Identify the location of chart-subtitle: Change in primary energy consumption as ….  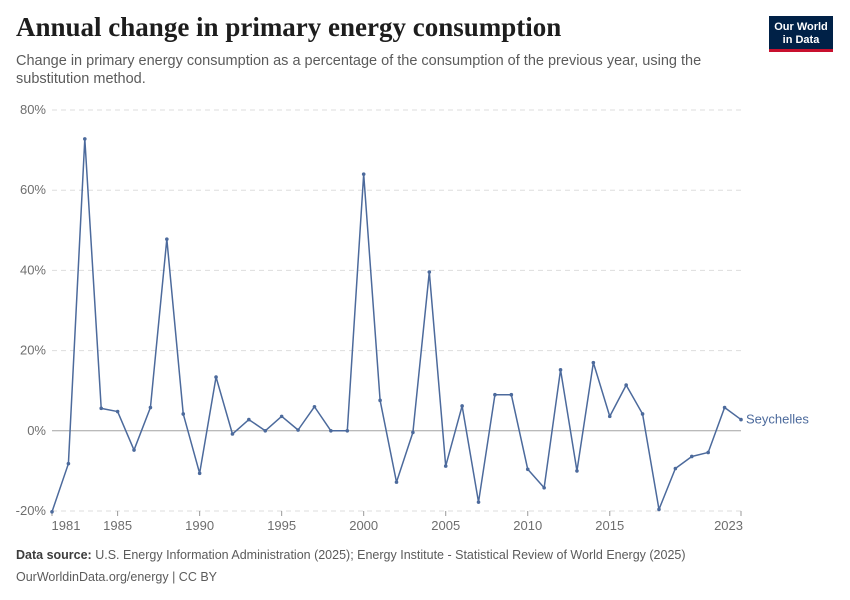
(359, 70).